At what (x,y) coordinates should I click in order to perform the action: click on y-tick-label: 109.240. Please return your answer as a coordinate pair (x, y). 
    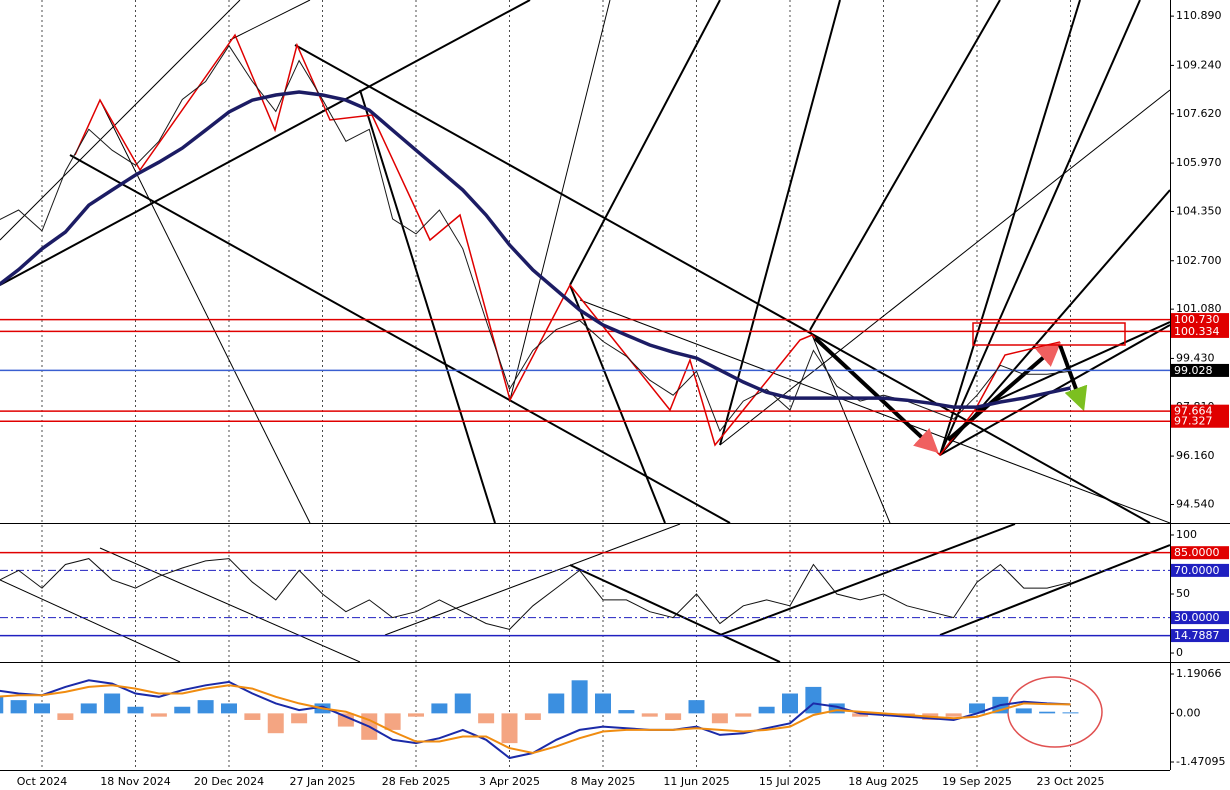
    Looking at the image, I should click on (1199, 64).